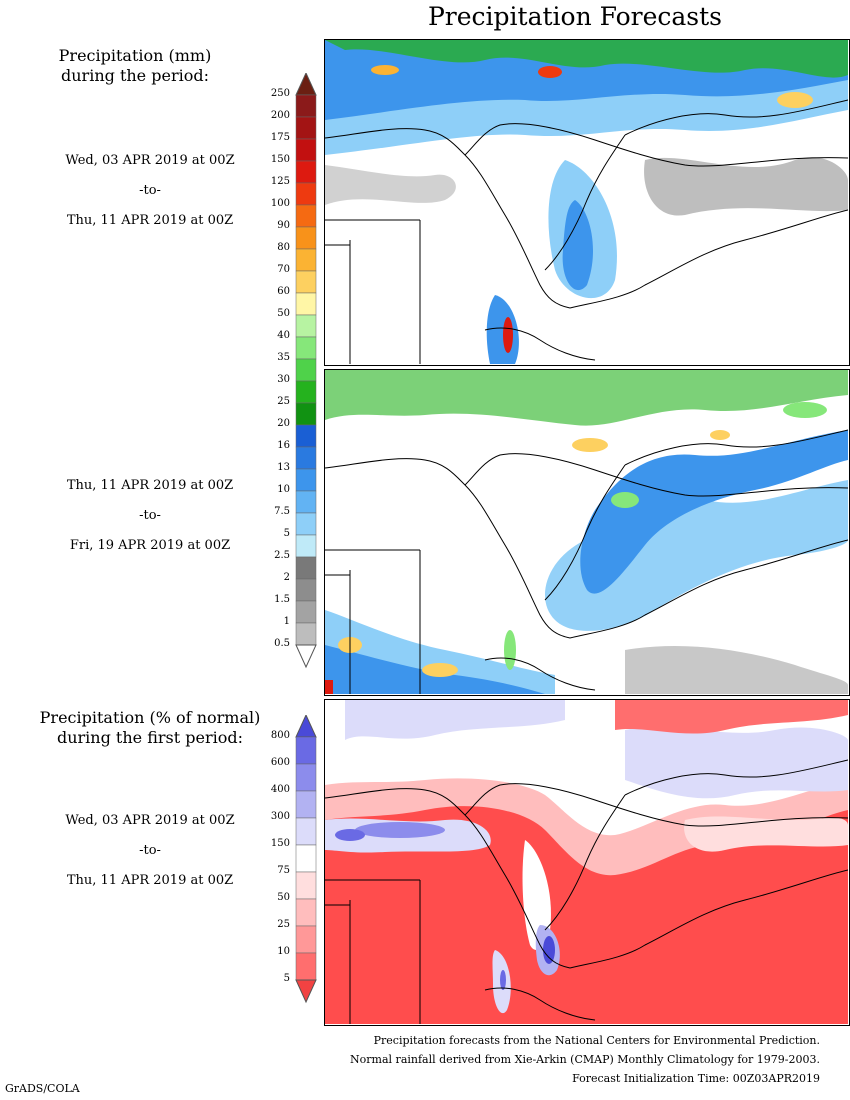  I want to click on period2-sep: -to-, so click(150, 515).